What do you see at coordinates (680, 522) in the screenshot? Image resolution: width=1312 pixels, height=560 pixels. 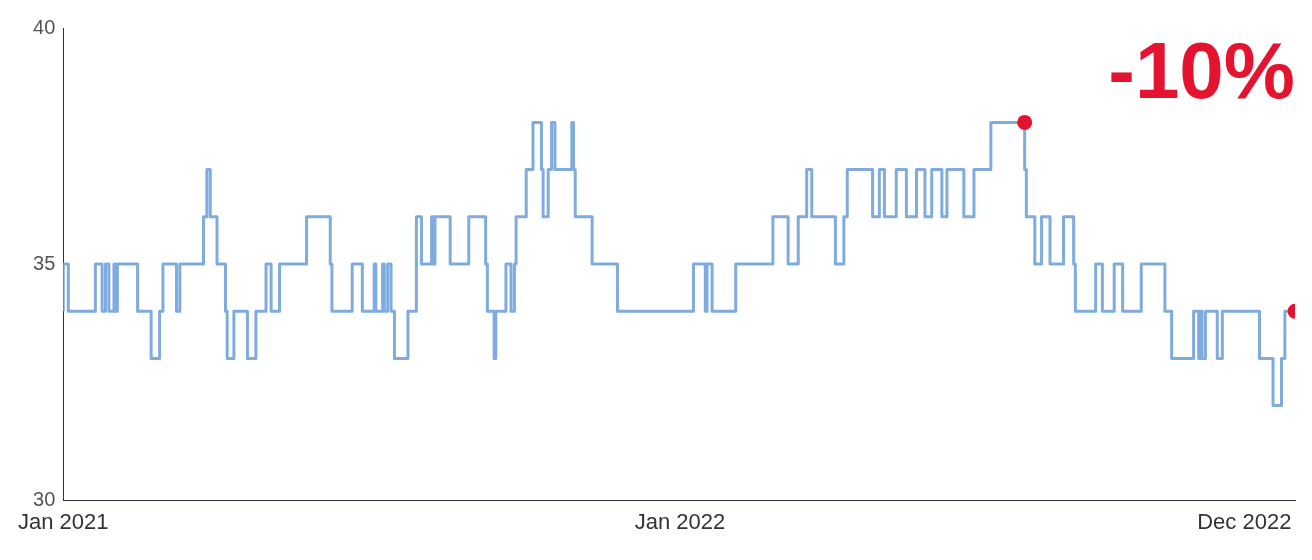 I see `x-tick-label: Jan 2022` at bounding box center [680, 522].